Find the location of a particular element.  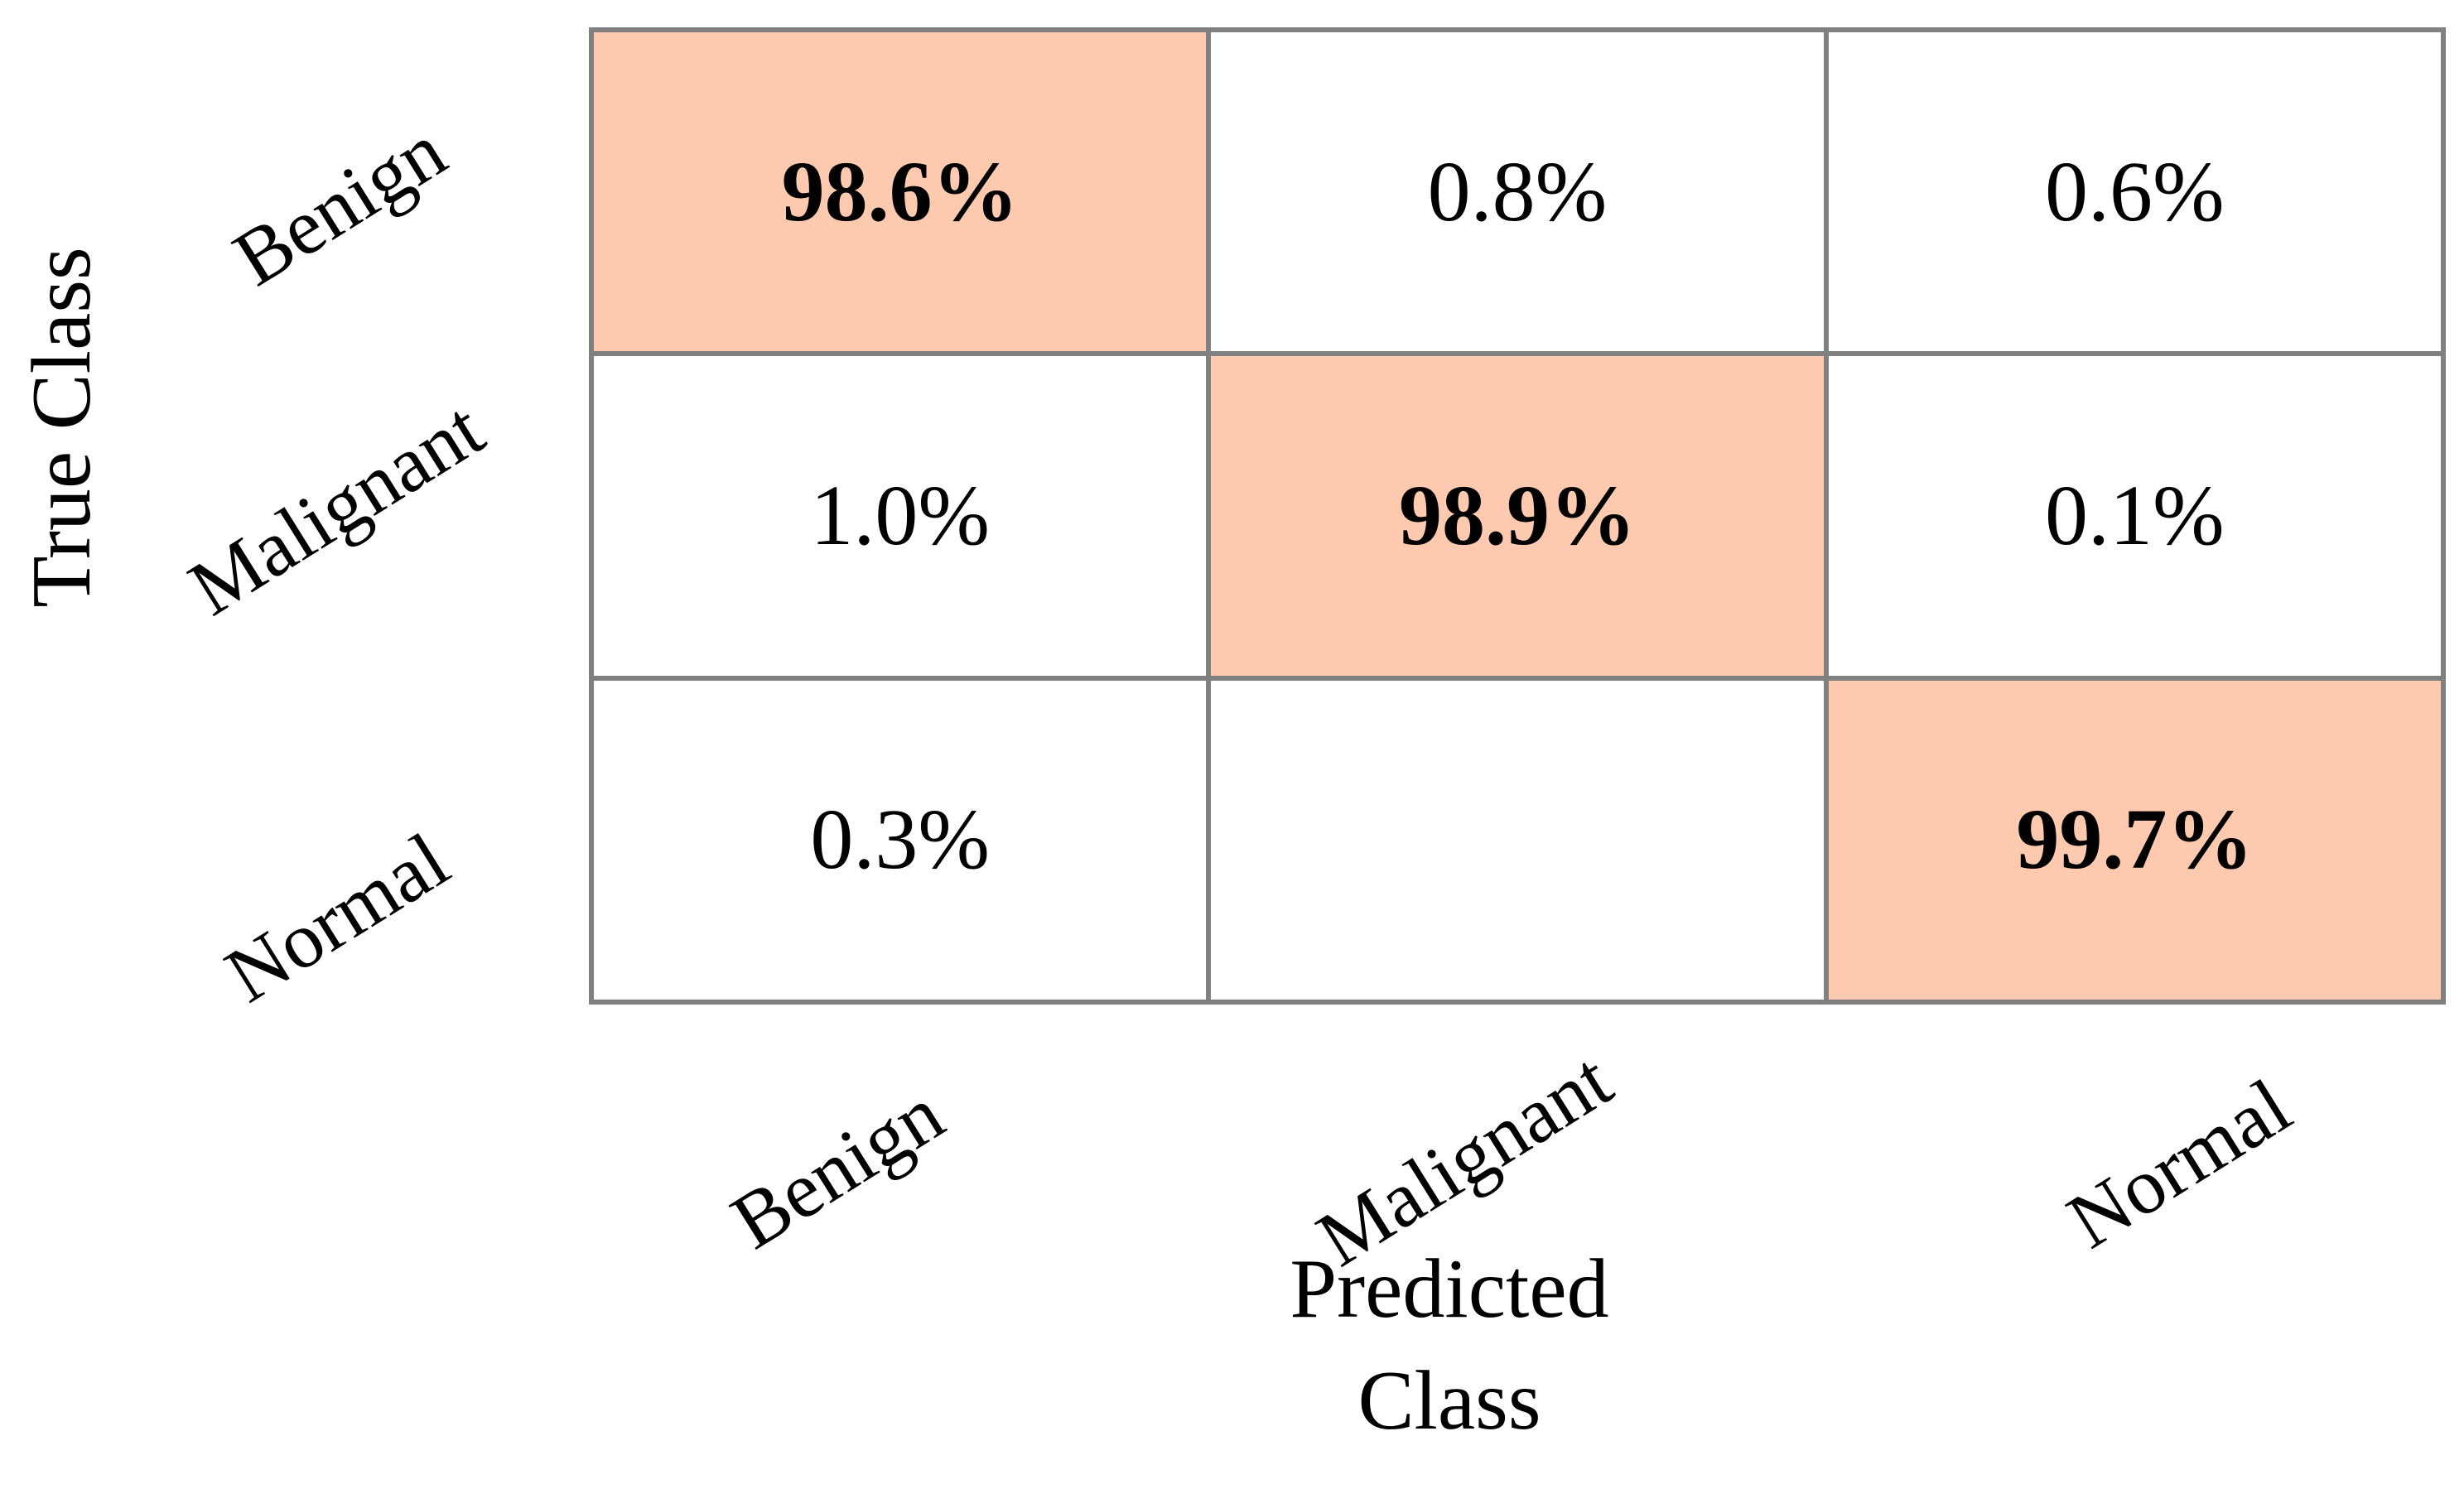

y-tick-malignant: Malignant is located at coordinates (336, 508).